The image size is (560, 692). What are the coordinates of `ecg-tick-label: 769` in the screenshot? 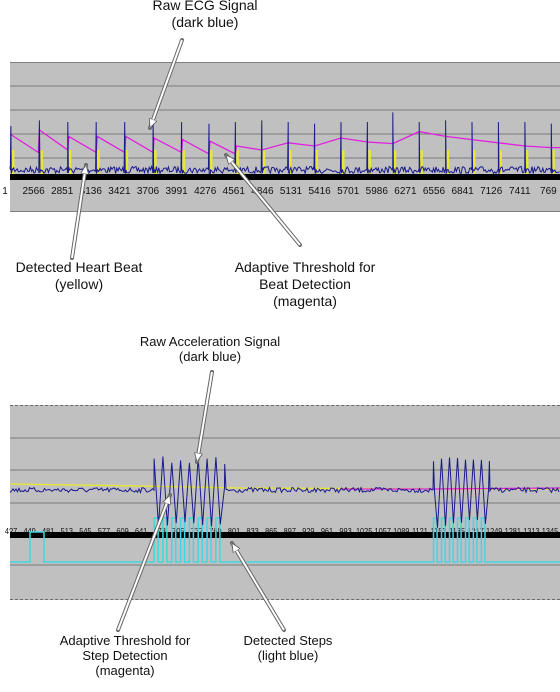 It's located at (548, 191).